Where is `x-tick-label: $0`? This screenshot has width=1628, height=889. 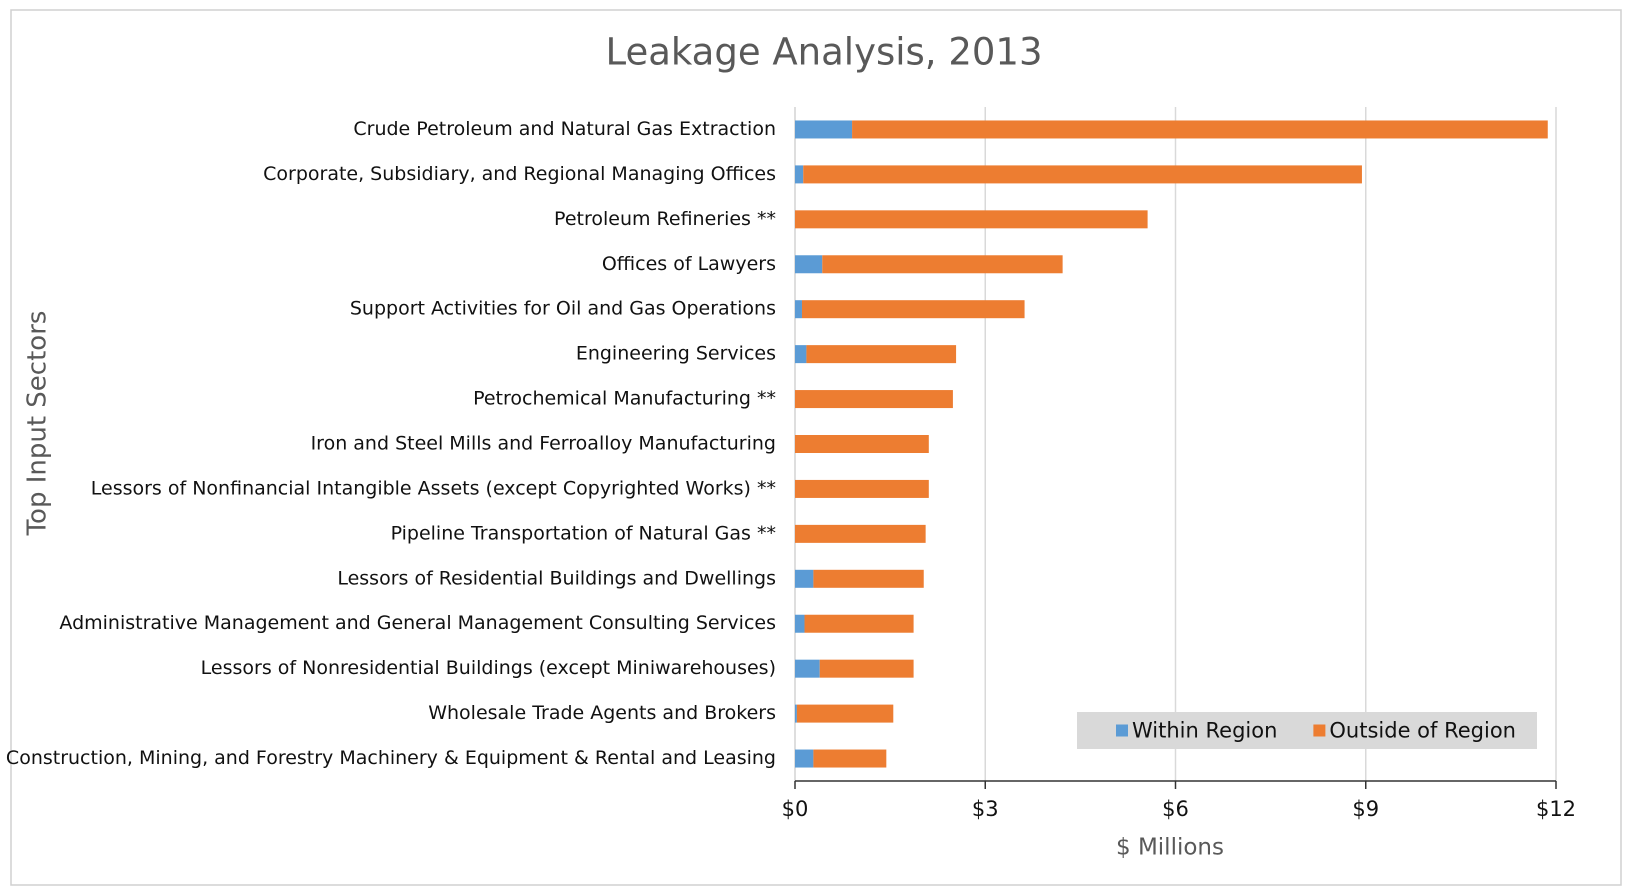 x-tick-label: $0 is located at coordinates (795, 809).